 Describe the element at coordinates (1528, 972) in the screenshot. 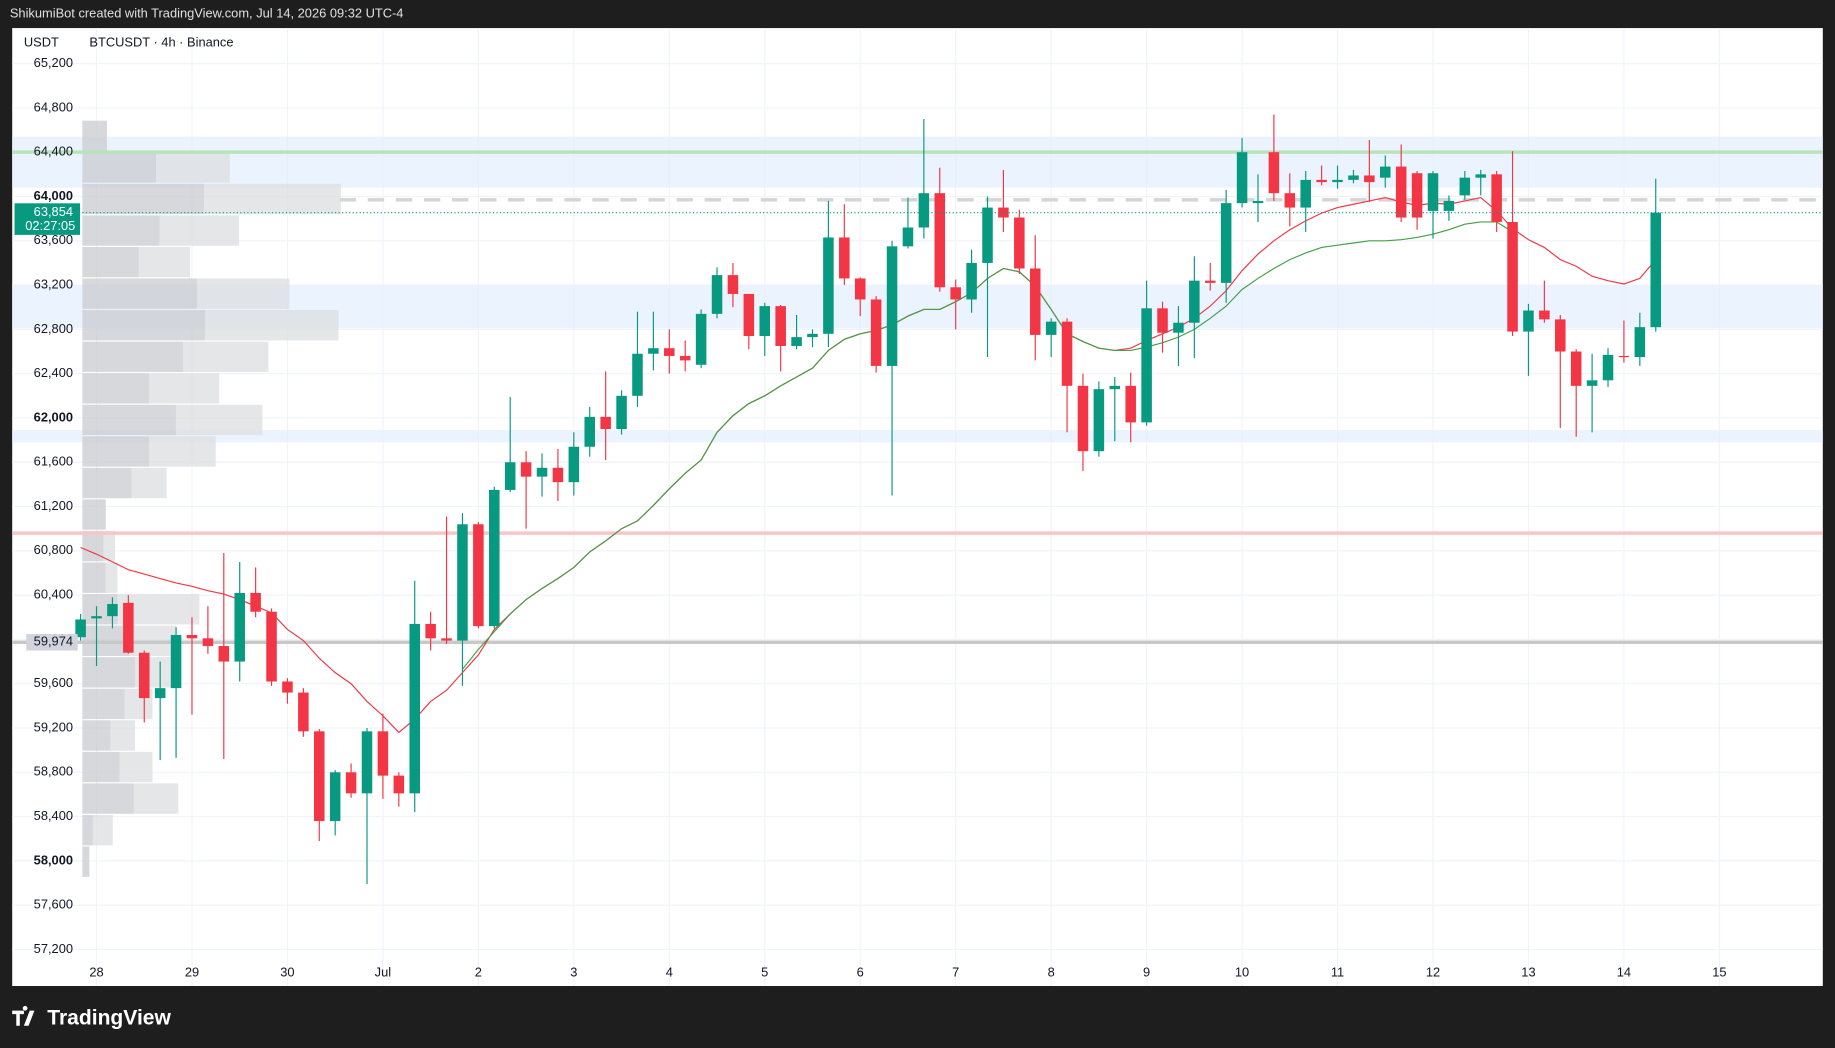

I see `x-tick-label: 13` at that location.